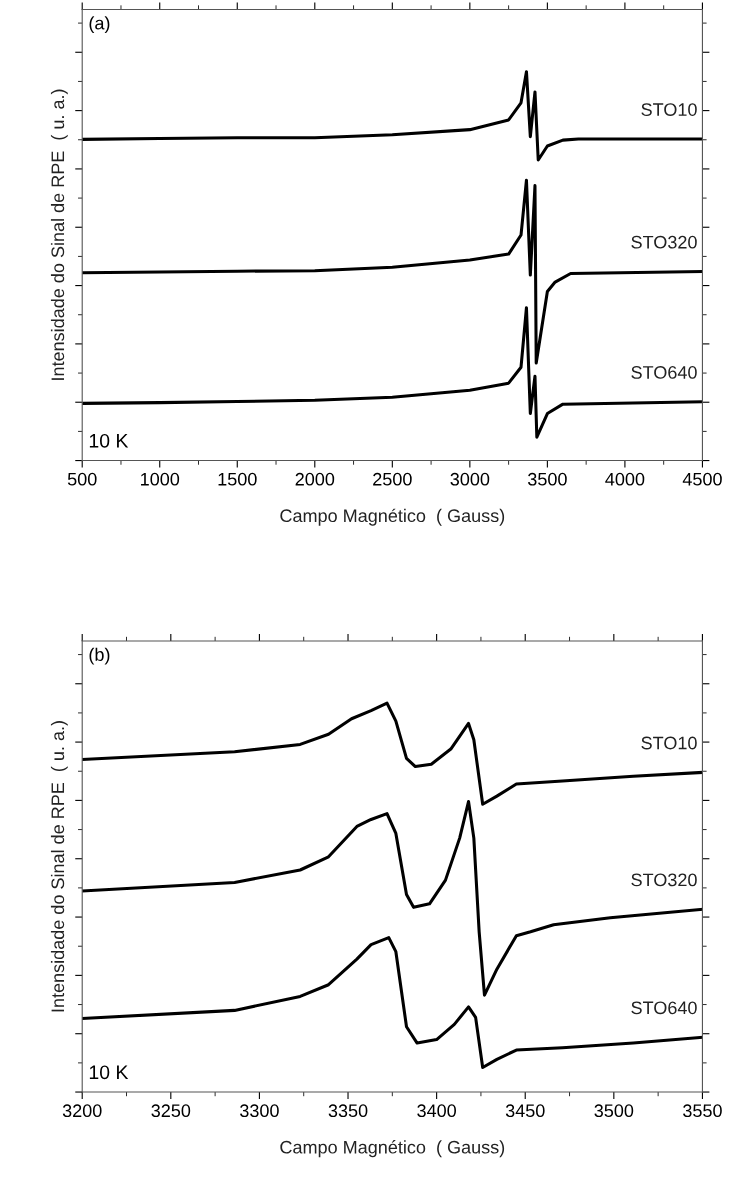  I want to click on x-tick-label: 3200, so click(82, 1111).